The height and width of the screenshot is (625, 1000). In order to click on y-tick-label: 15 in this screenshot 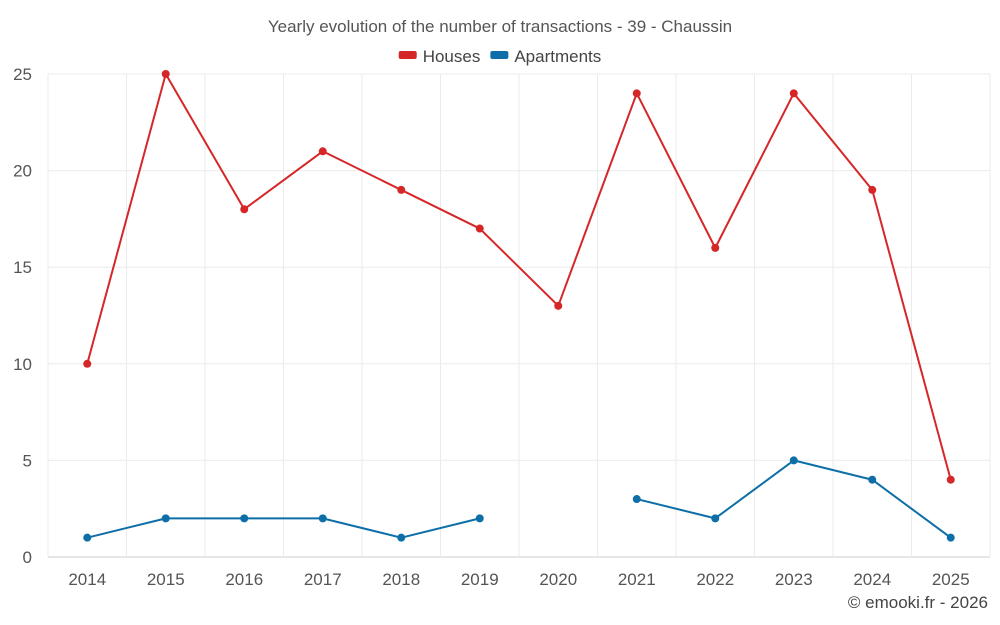, I will do `click(22, 267)`.